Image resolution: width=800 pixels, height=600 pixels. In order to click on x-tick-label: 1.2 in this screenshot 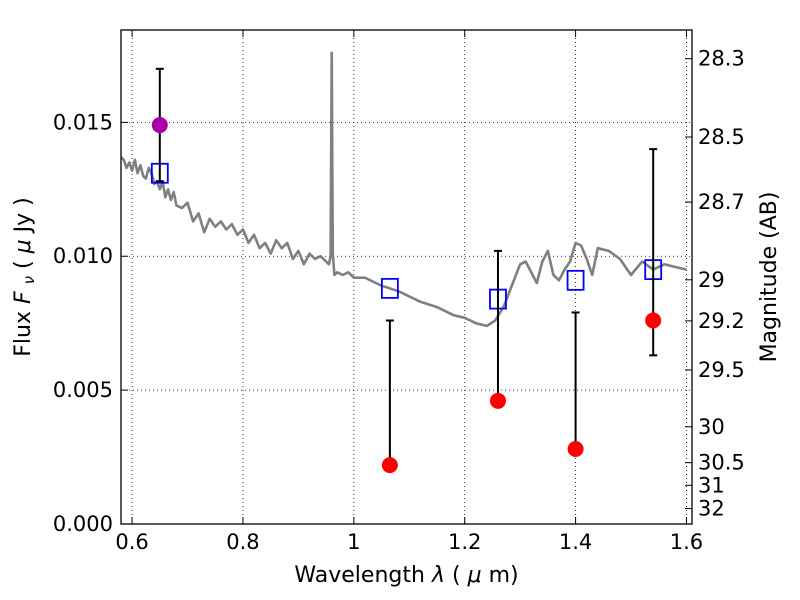, I will do `click(464, 542)`.